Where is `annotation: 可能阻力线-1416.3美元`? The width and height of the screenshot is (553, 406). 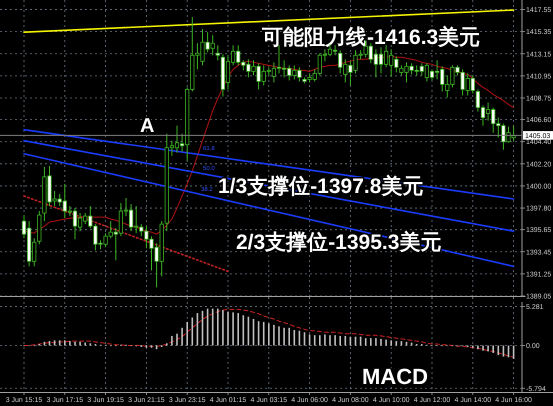 annotation: 可能阻力线-1416.3美元 is located at coordinates (370, 37).